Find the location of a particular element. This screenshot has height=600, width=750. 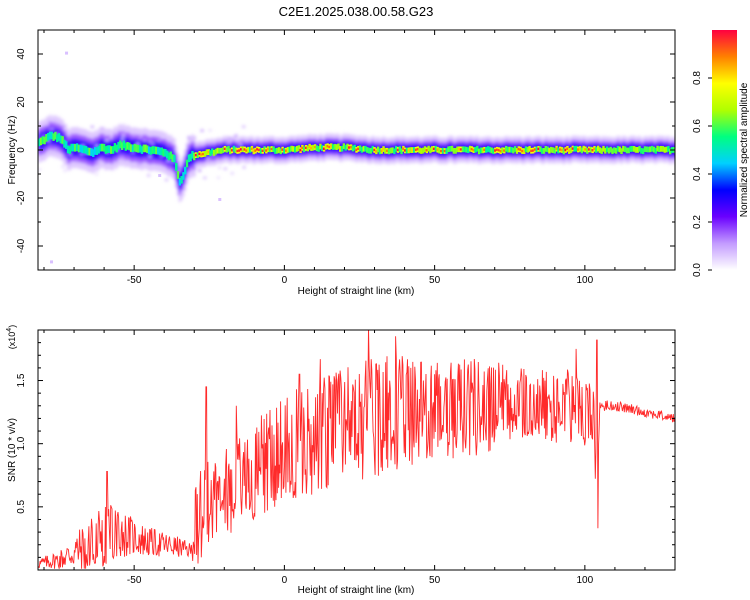

spectrogram-core is located at coordinates (356, 158).